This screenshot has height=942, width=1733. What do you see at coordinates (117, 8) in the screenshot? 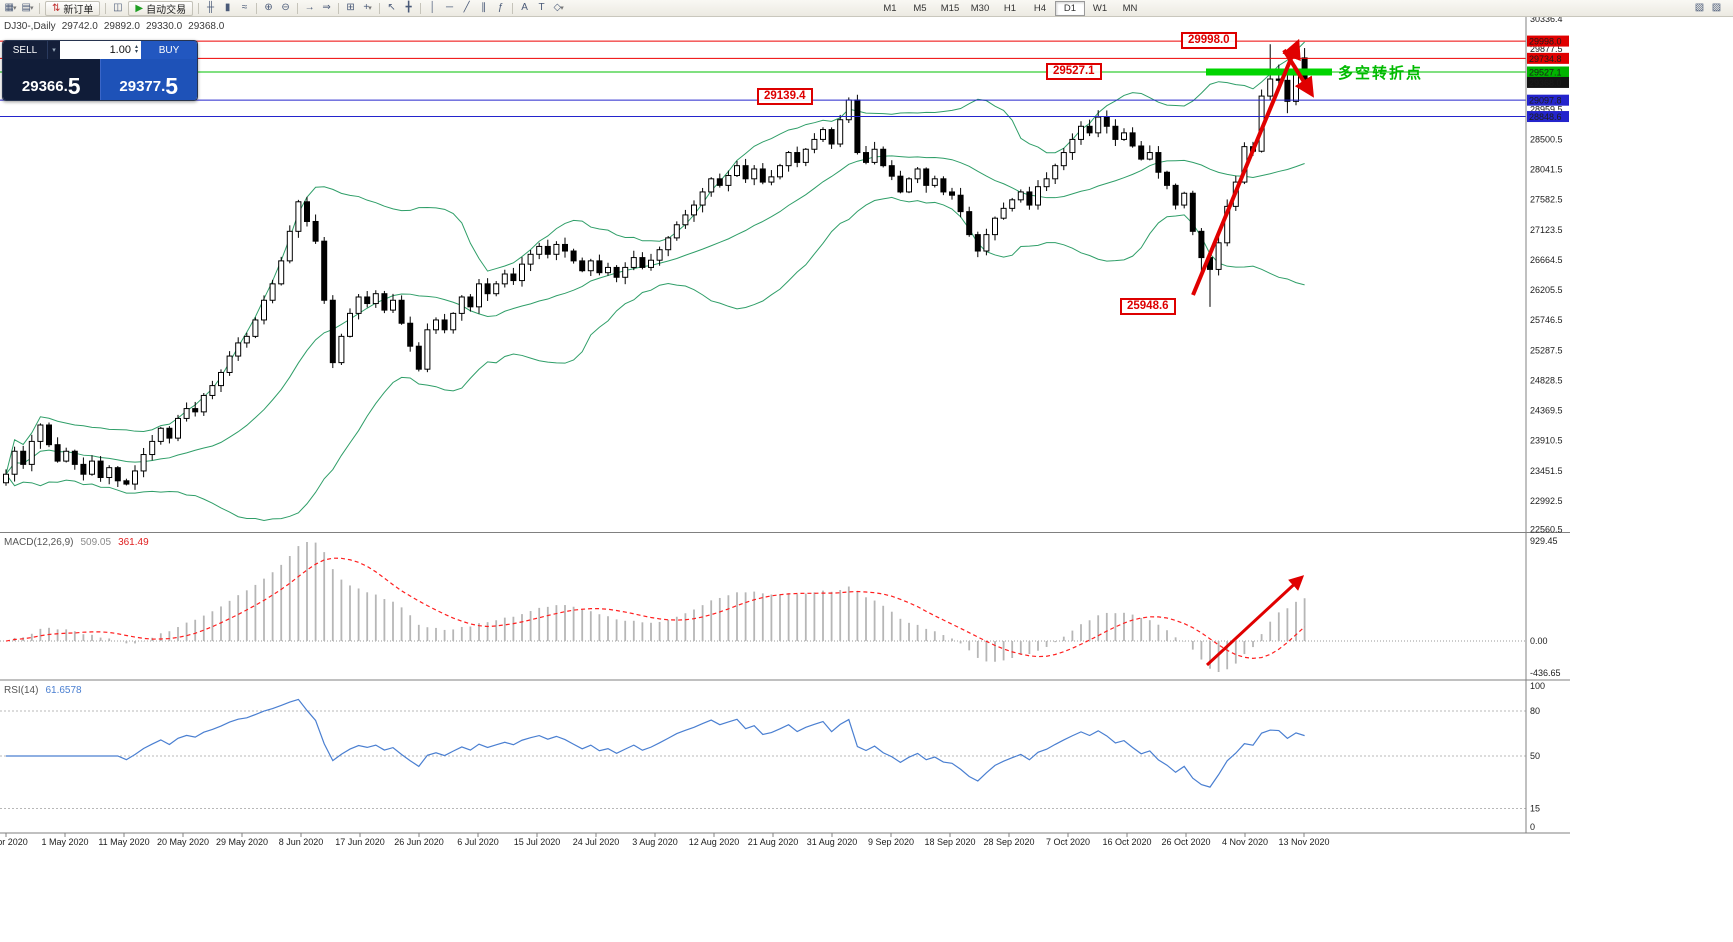
I see `expert-advisors-icon: ◫` at bounding box center [117, 8].